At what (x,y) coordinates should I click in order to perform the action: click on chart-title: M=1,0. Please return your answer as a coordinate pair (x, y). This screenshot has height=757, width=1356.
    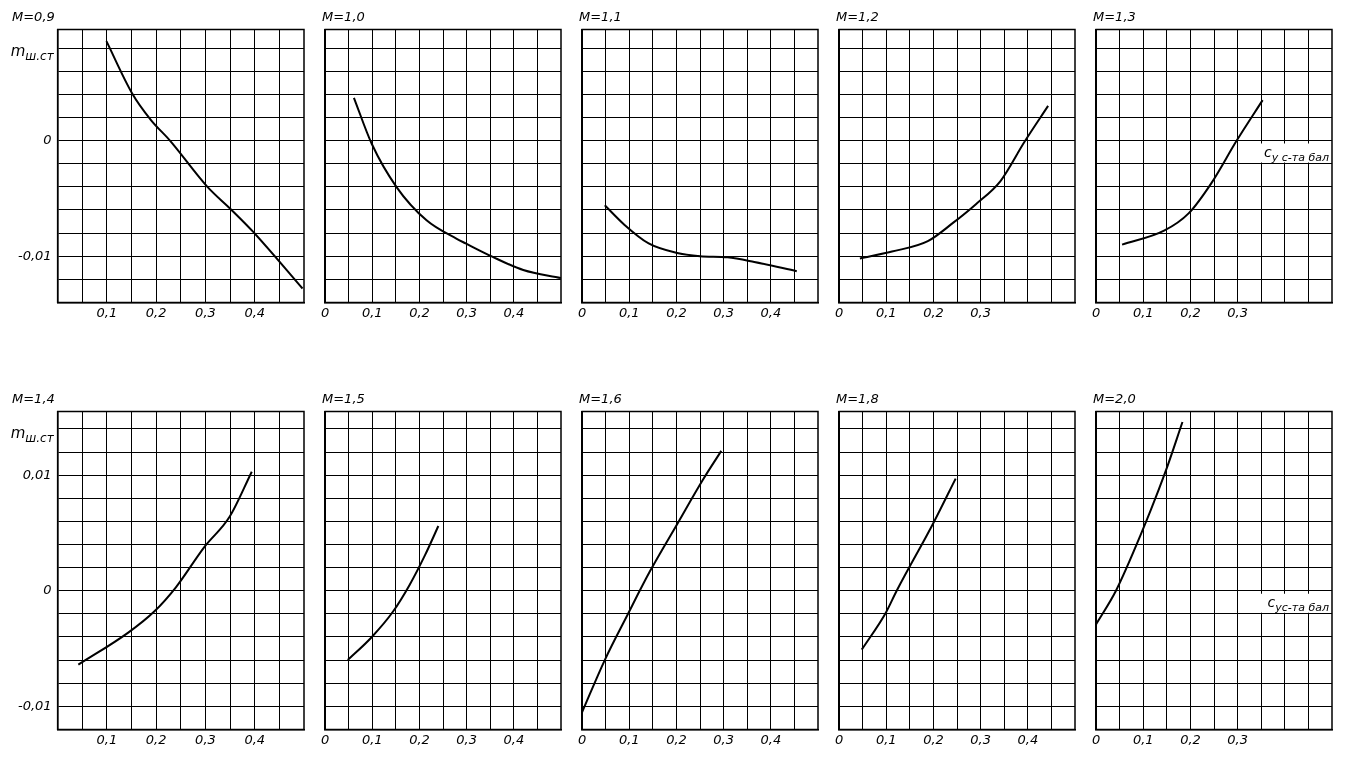
    Looking at the image, I should click on (343, 17).